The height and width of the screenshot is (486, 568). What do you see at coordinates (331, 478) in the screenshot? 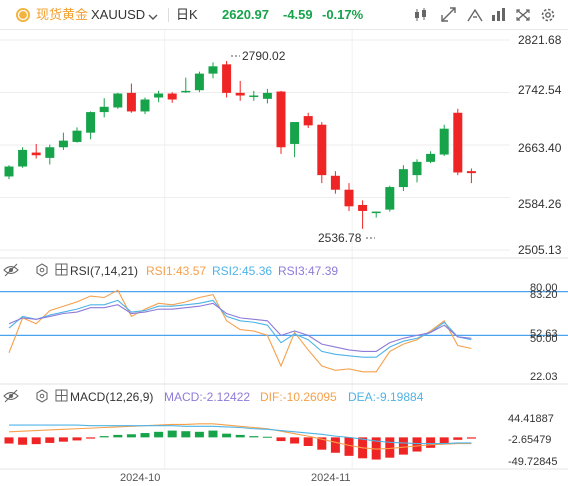
I see `x-tick-label: 2024-11` at bounding box center [331, 478].